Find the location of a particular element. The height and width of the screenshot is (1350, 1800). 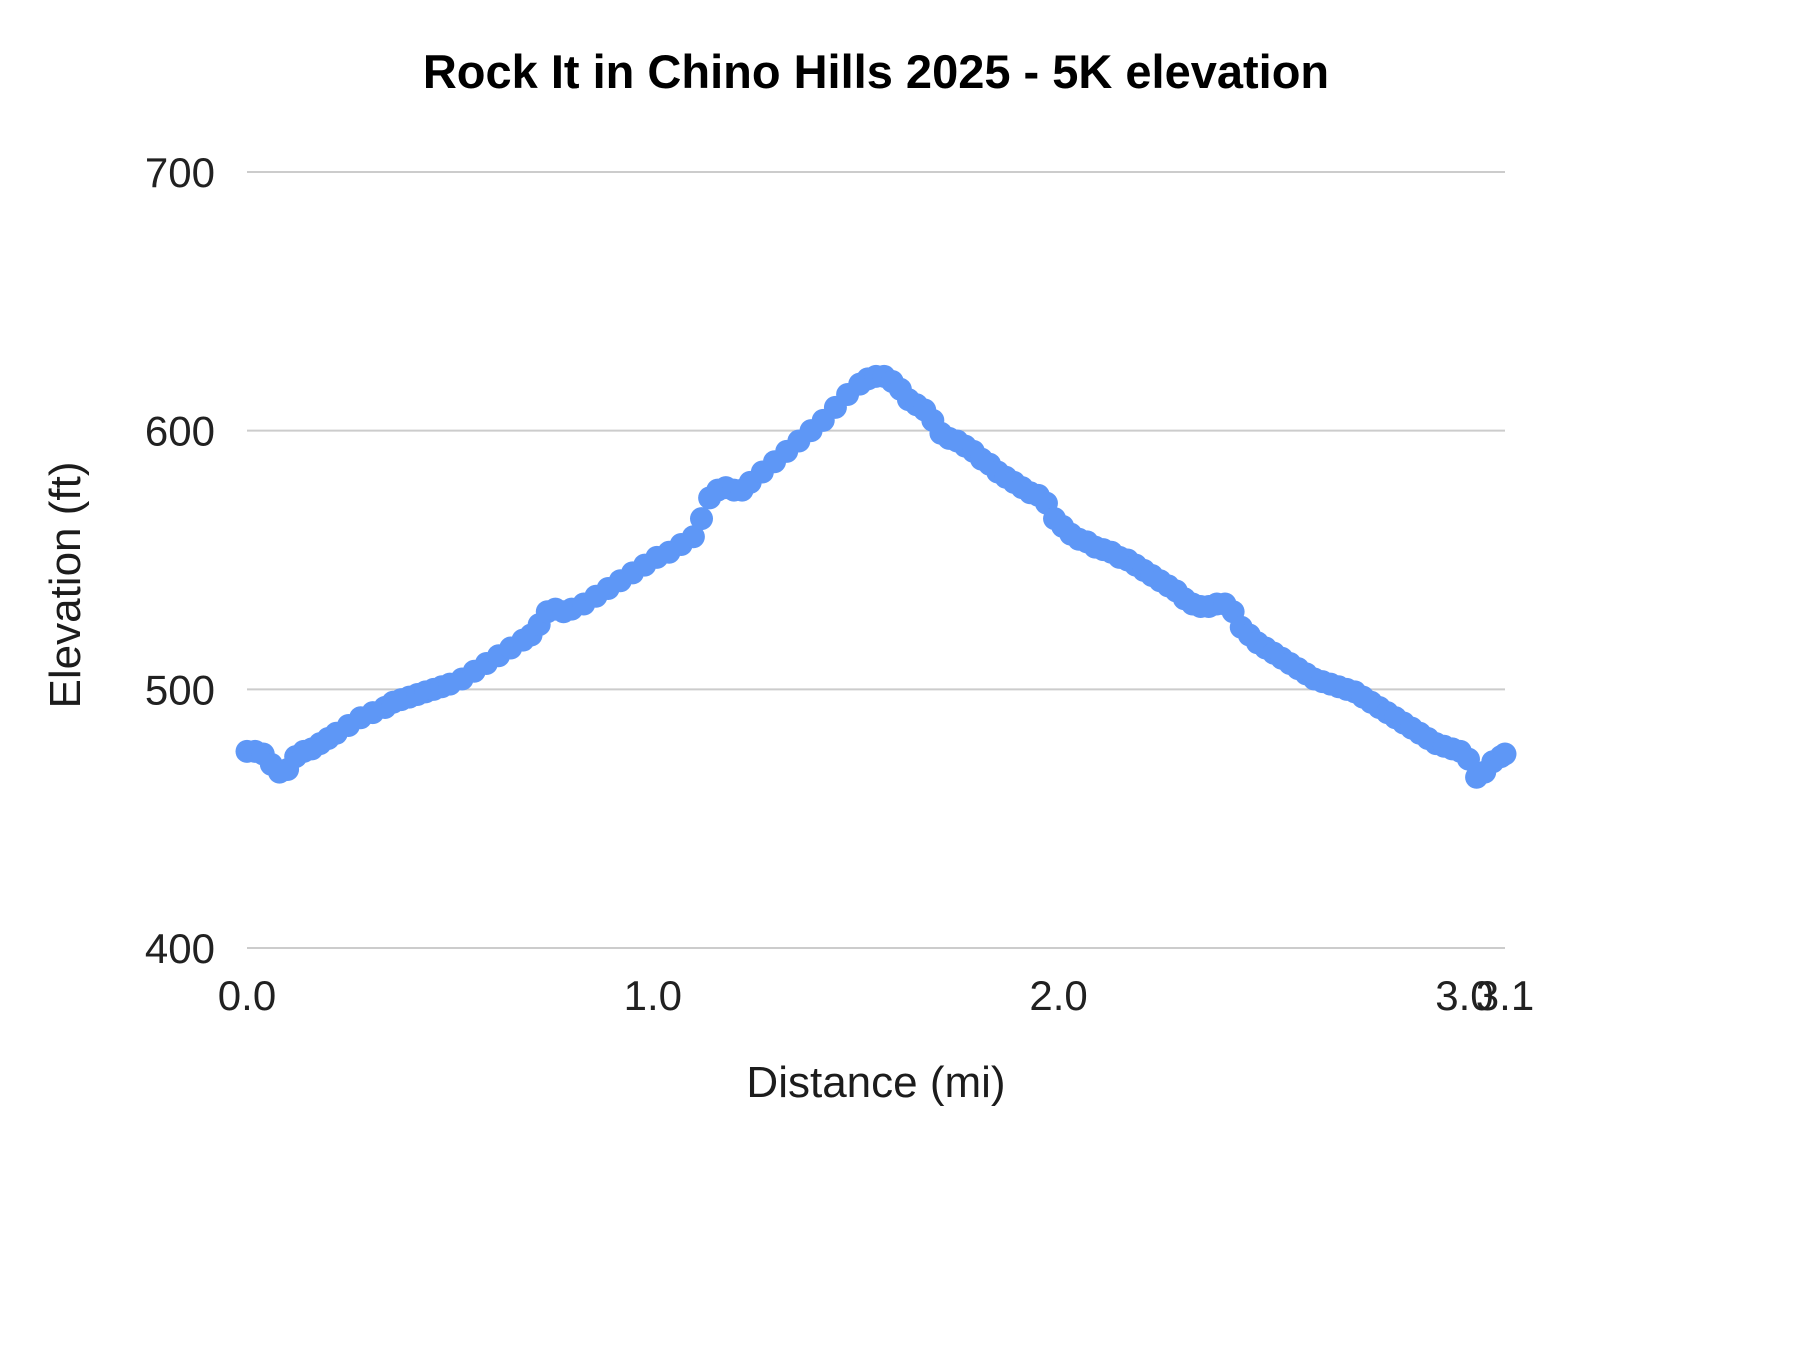

x-tick-label: 3.0 is located at coordinates (1464, 995).